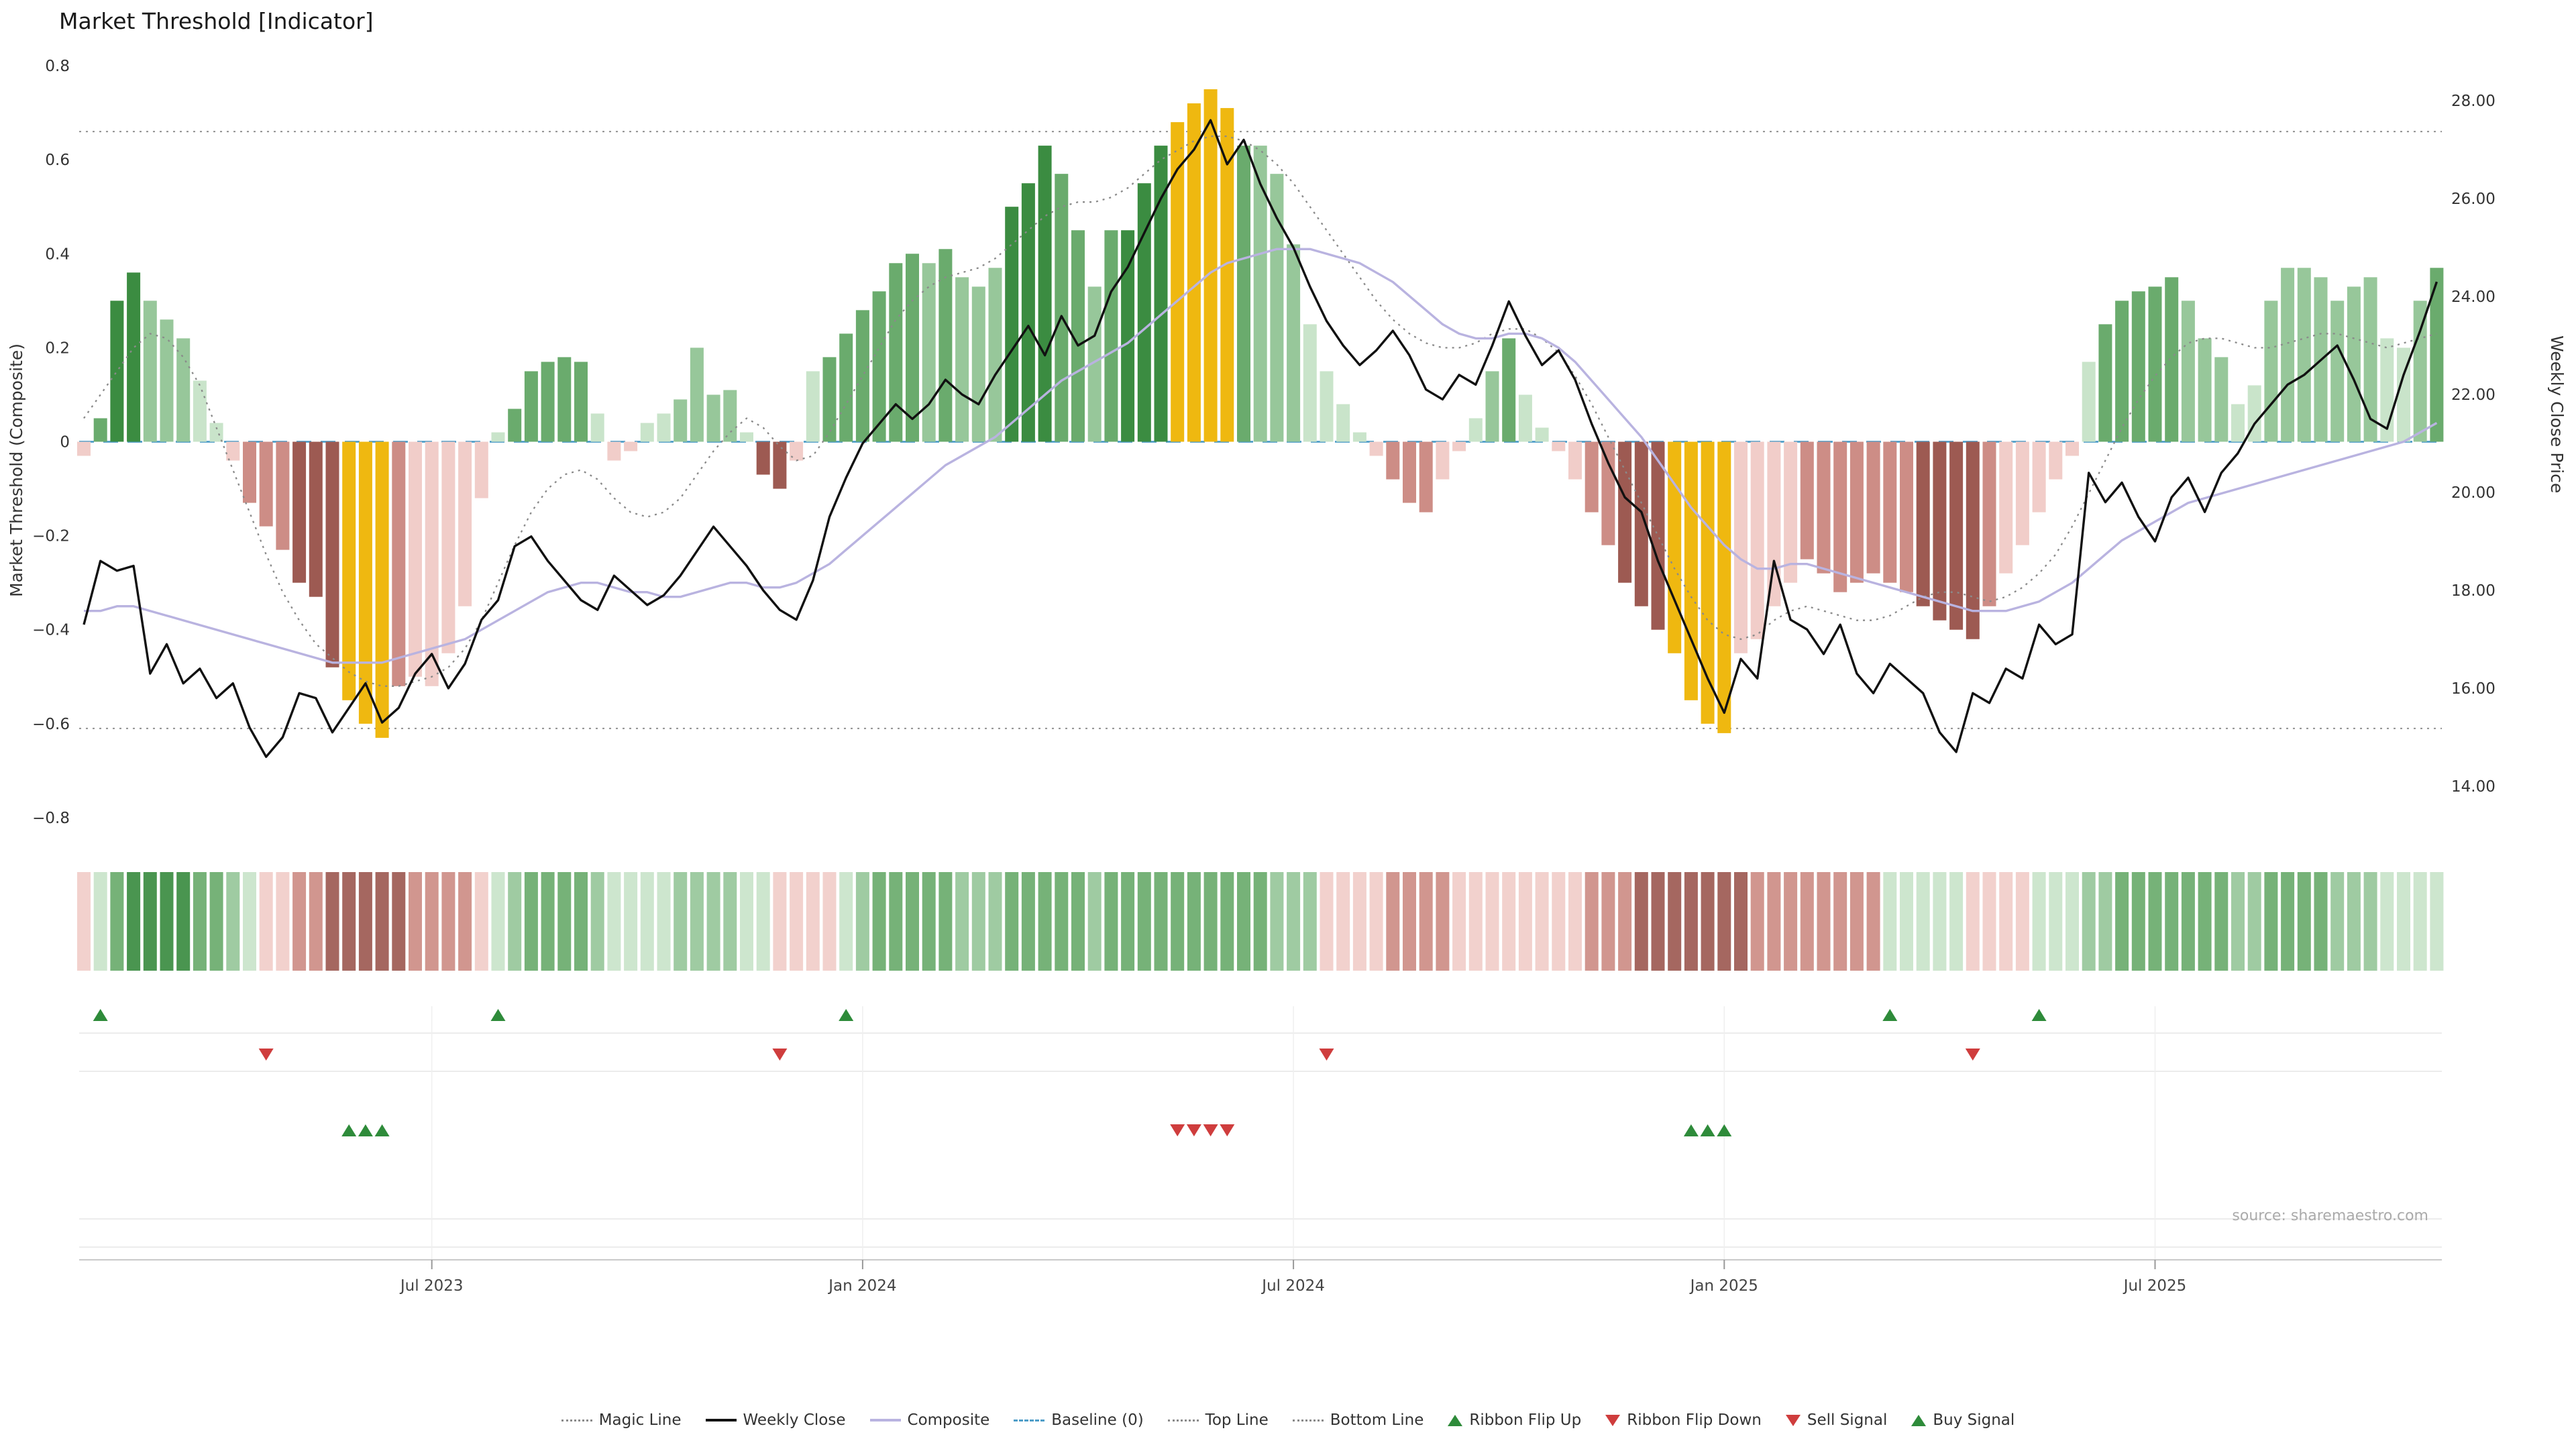 Image resolution: width=2576 pixels, height=1449 pixels. What do you see at coordinates (640, 1420) in the screenshot?
I see `legend-label: Magic Line` at bounding box center [640, 1420].